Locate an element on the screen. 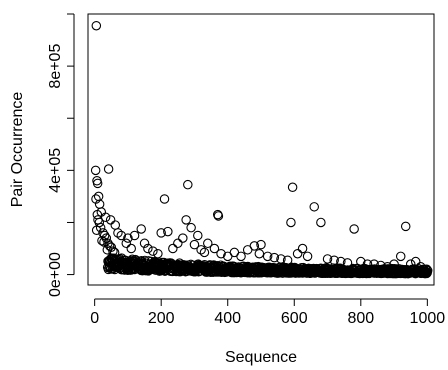  x-tick-label: 0 is located at coordinates (94, 318).